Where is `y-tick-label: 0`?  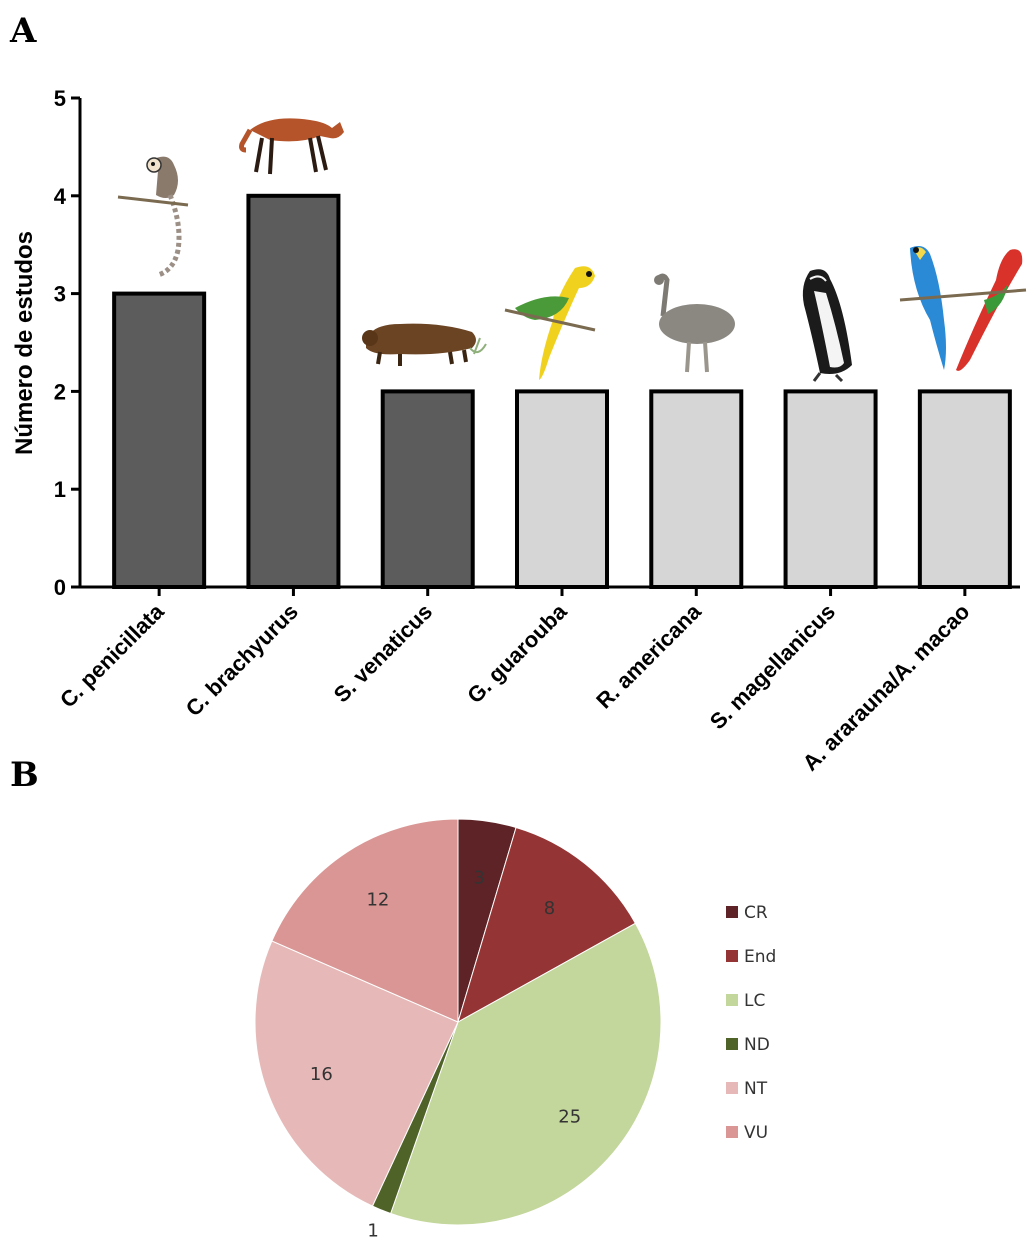 y-tick-label: 0 is located at coordinates (60, 587).